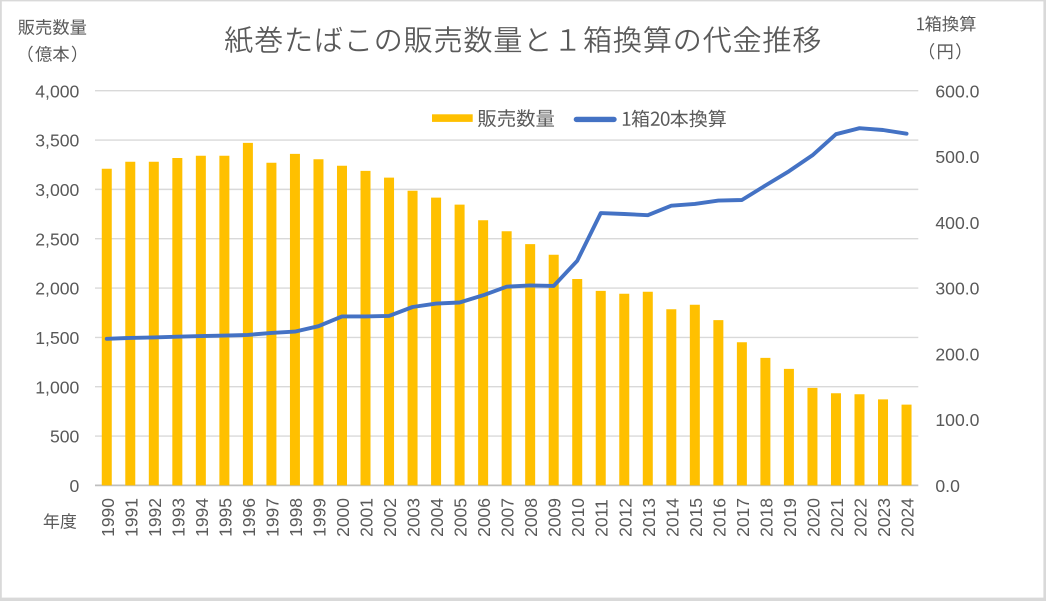 This screenshot has width=1046, height=601. I want to click on svg-text: 1998, so click(296, 517).